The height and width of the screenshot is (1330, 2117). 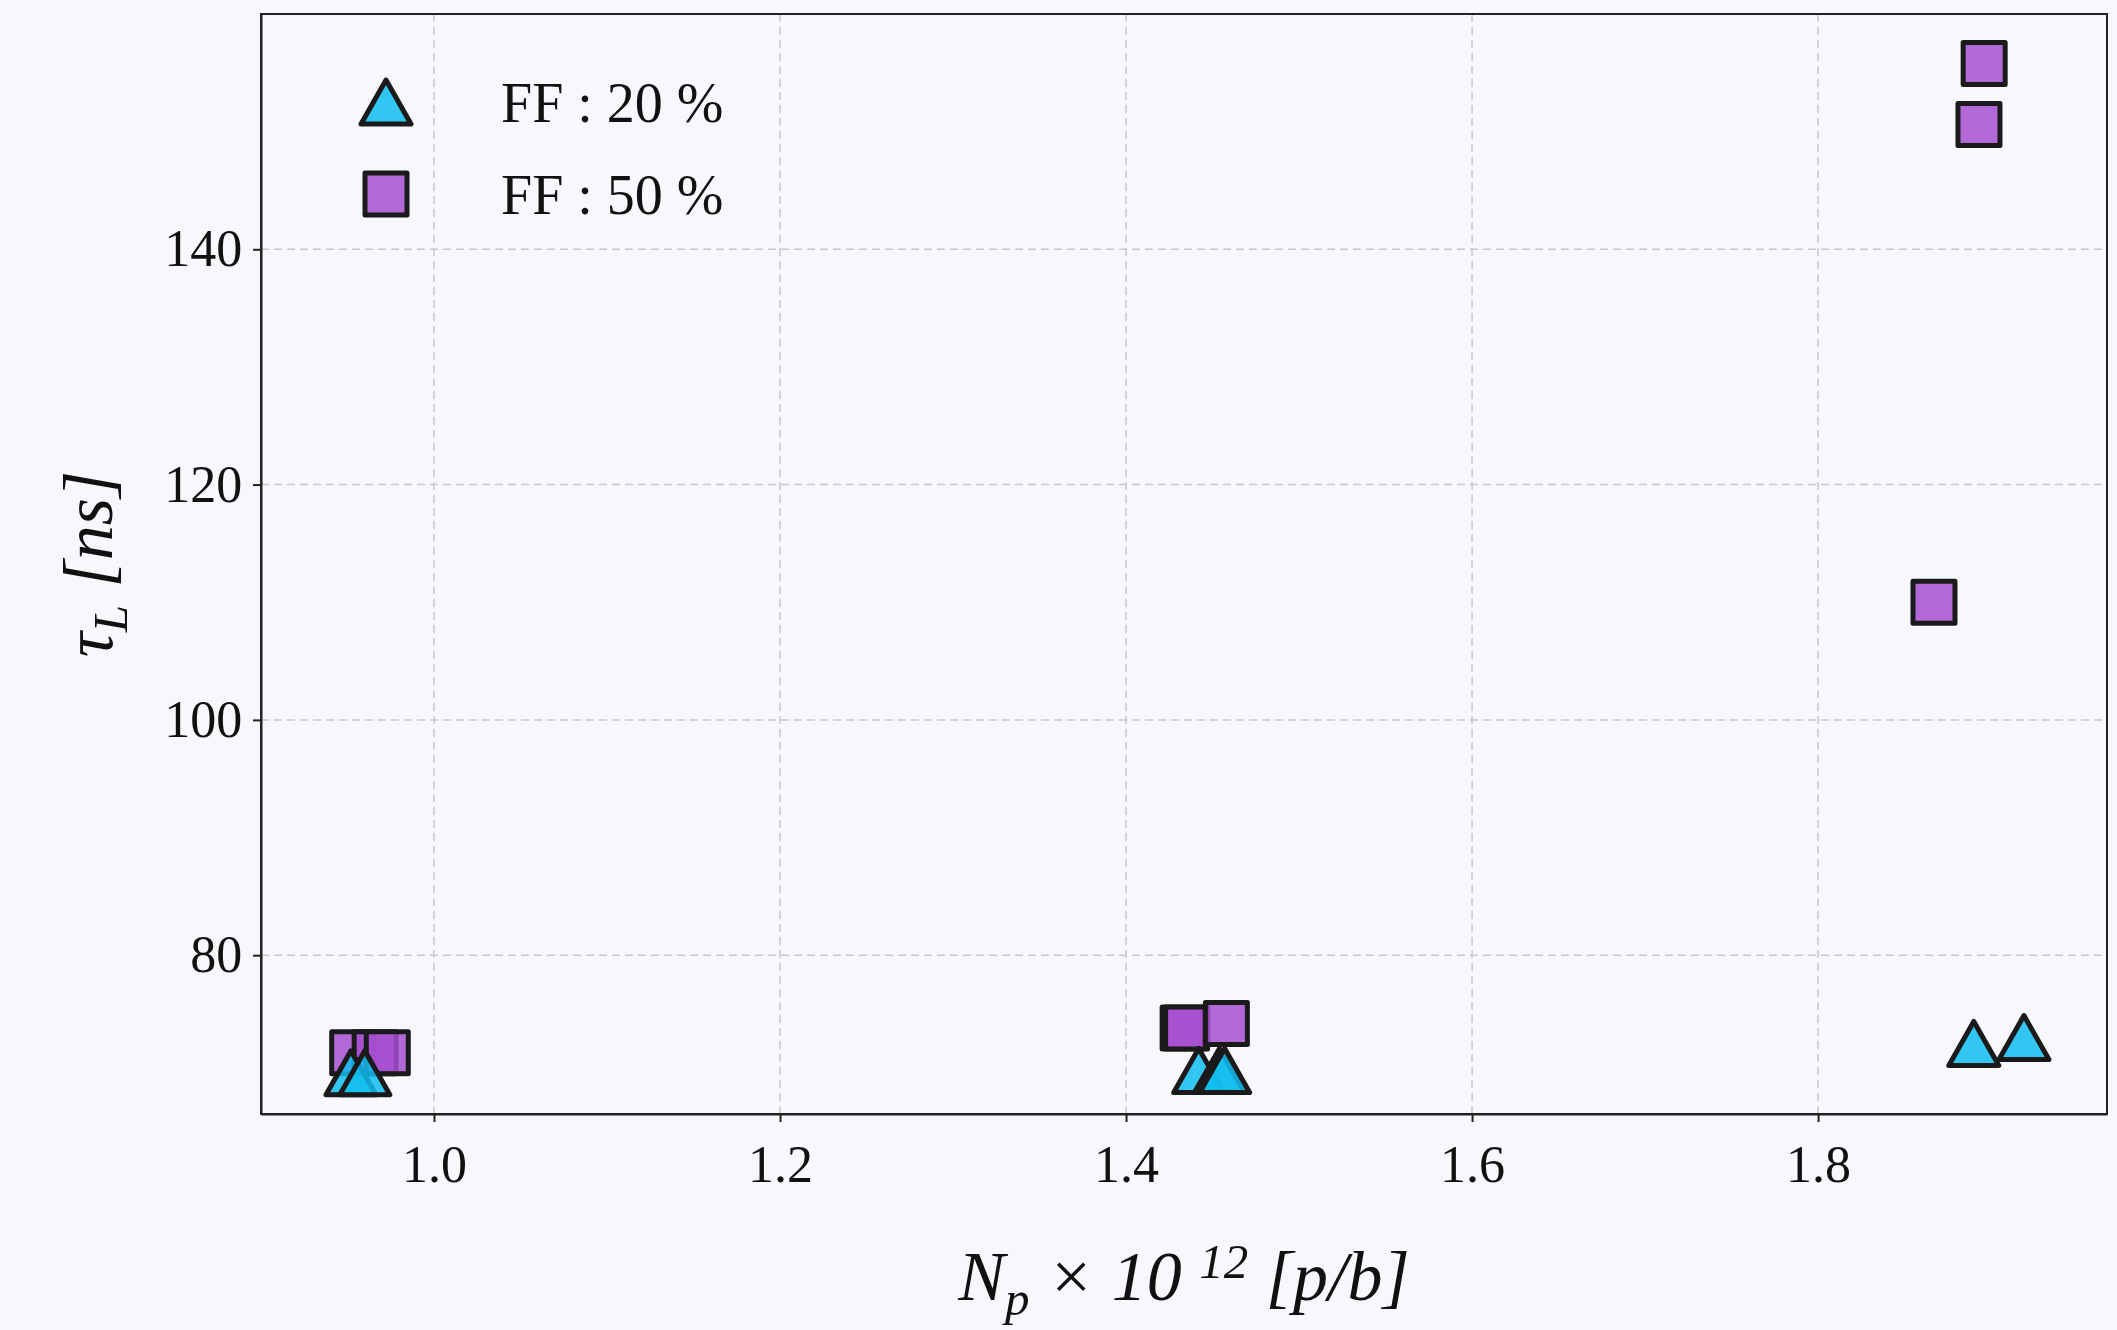 I want to click on legend-label: FF : 20 %, so click(x=612, y=102).